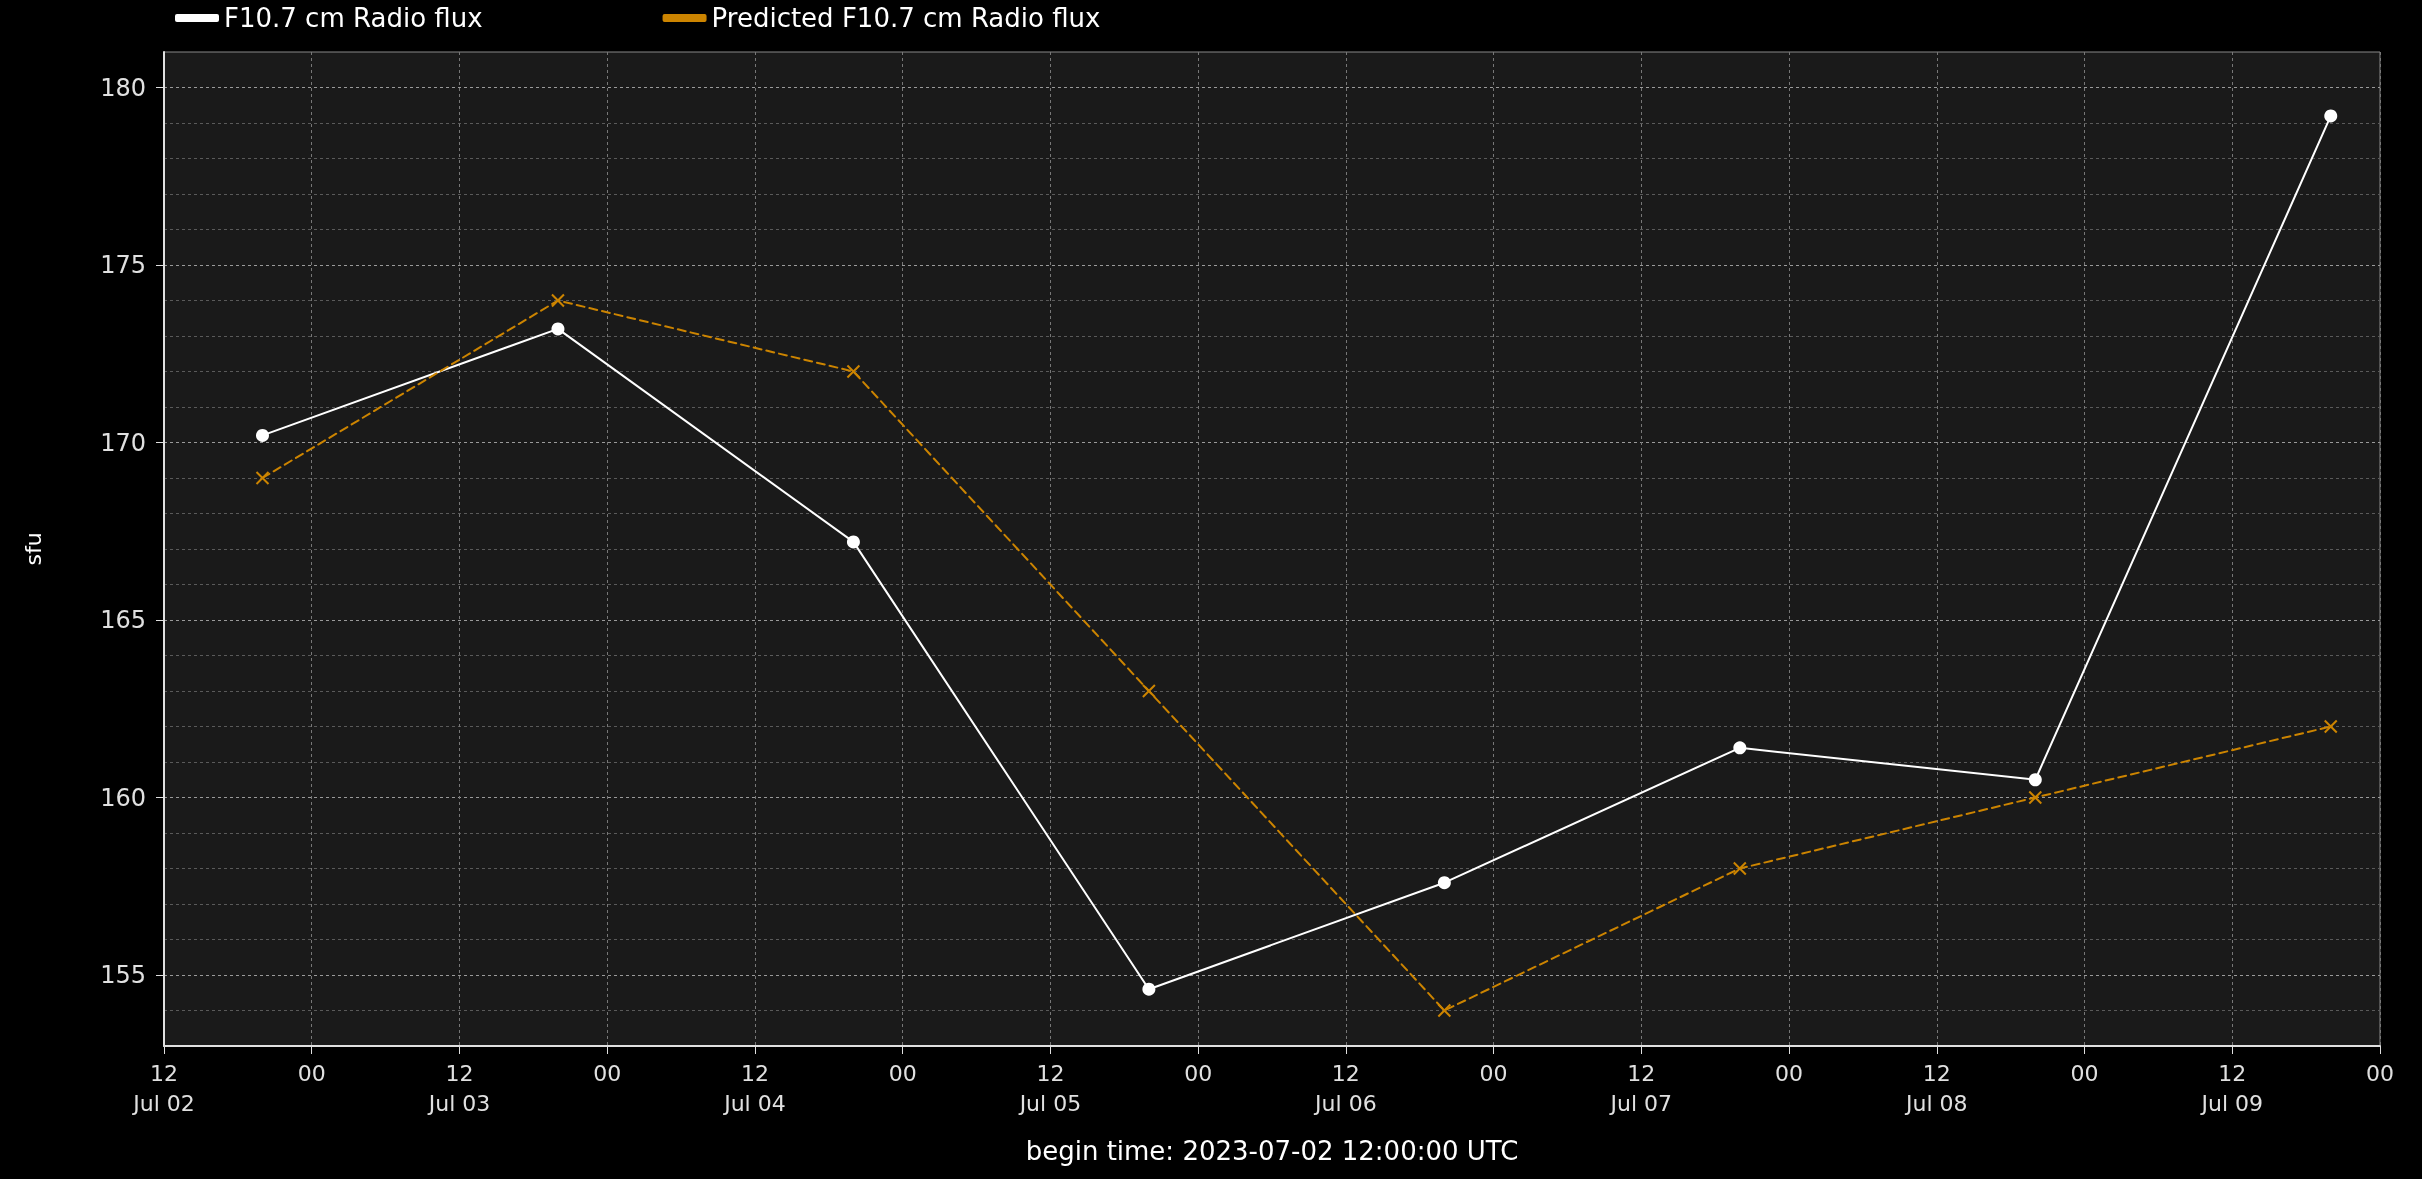 This screenshot has width=2422, height=1179. I want to click on x-tick-label: 12 Jul 04, so click(754, 1088).